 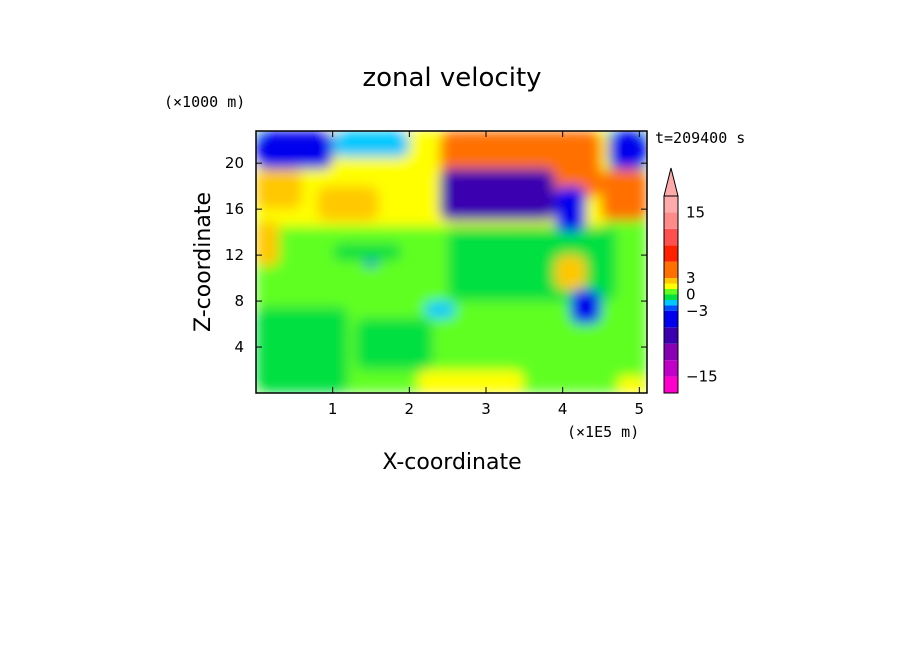 I want to click on y-tick-label: 12, so click(x=234, y=255).